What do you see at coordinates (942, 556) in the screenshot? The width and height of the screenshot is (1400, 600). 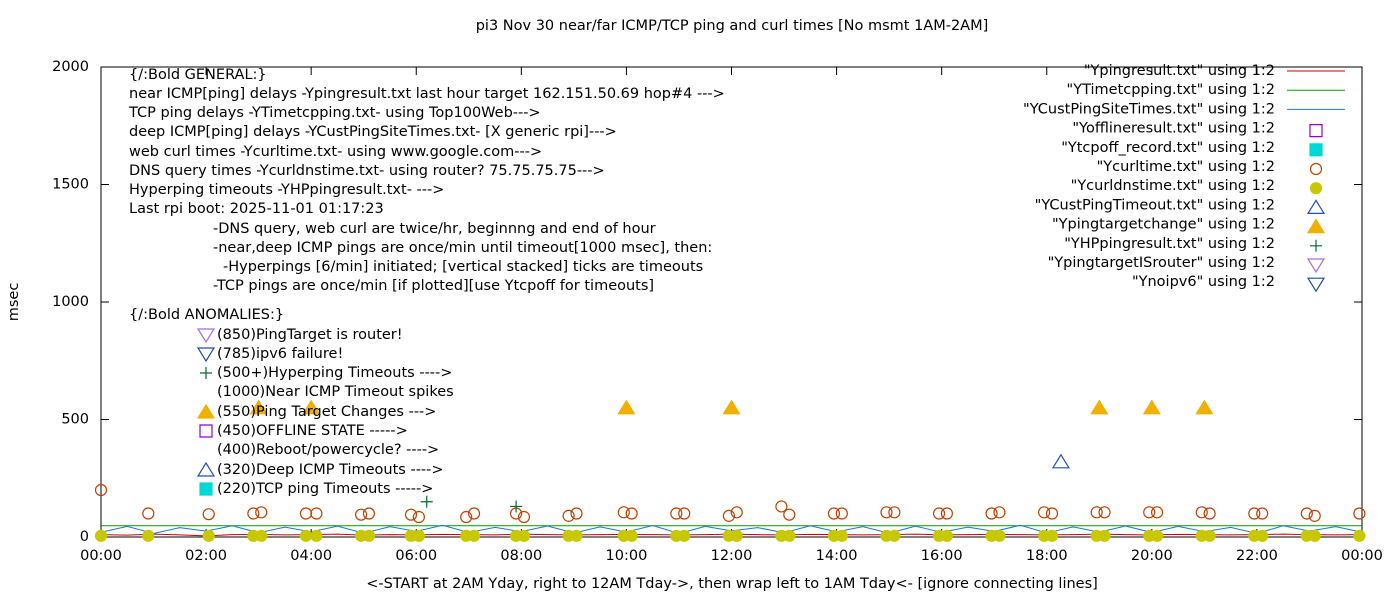 I see `x-tick-label: 16:00` at bounding box center [942, 556].